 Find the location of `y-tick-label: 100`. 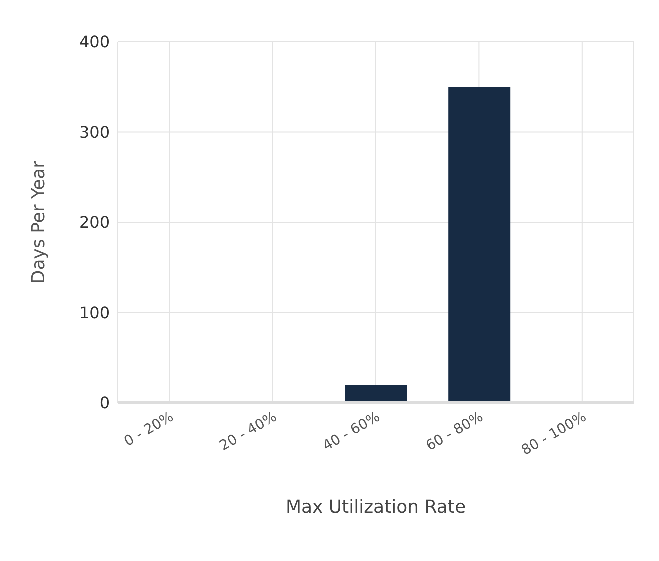

y-tick-label: 100 is located at coordinates (94, 312).